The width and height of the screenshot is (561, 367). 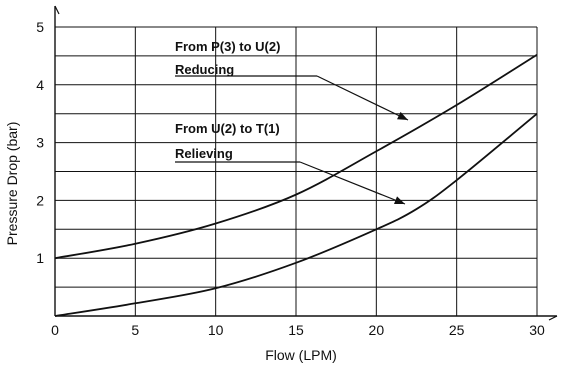 I want to click on annotation-title-2: From U(2) to T(1), so click(x=227, y=128).